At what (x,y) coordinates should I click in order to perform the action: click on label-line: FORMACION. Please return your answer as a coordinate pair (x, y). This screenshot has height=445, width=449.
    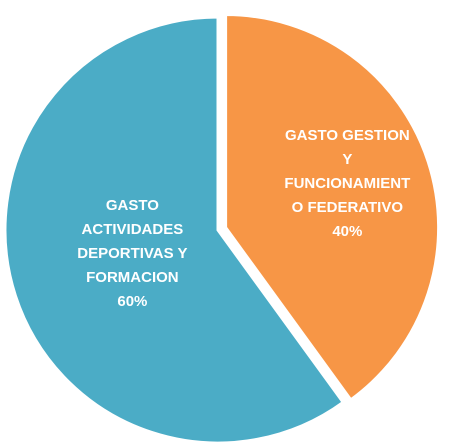
    Looking at the image, I should click on (132, 277).